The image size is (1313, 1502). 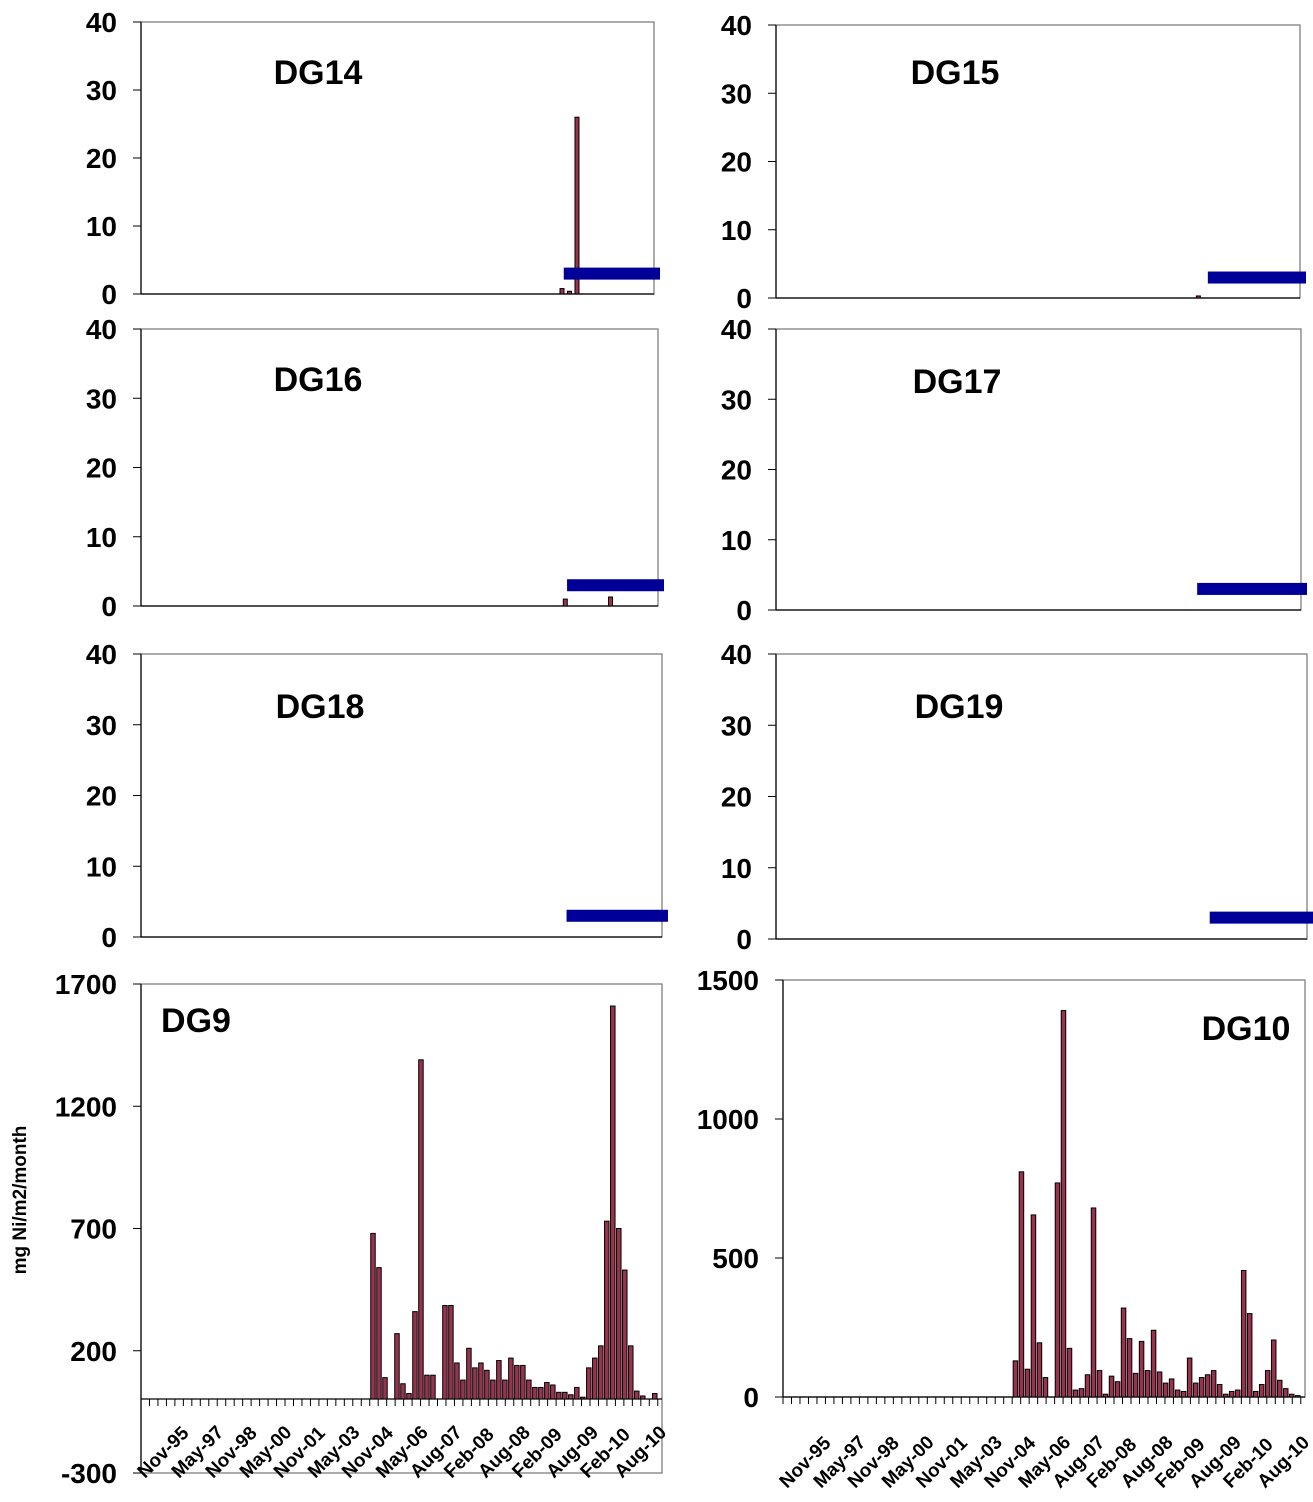 I want to click on panel-title: DG17, so click(x=957, y=382).